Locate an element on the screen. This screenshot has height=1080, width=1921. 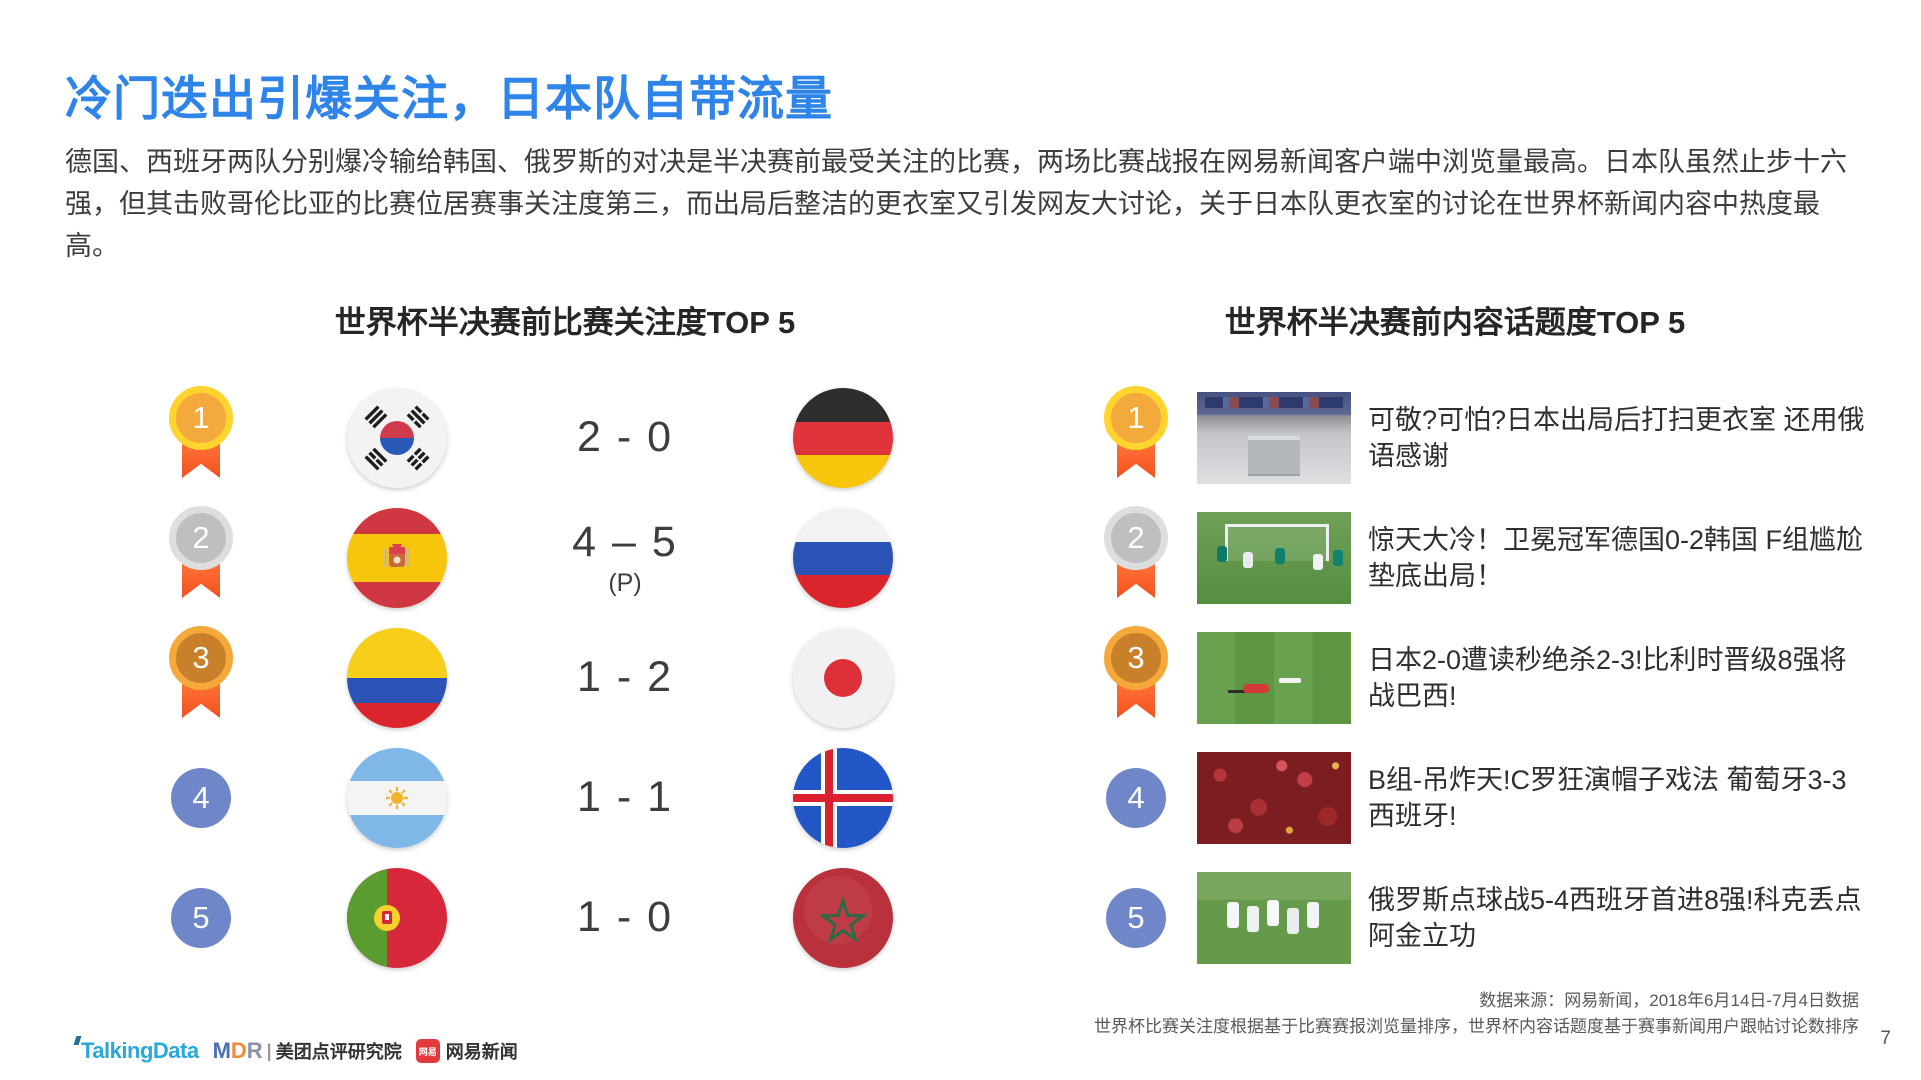
rank-row-4: 4 1 - 1 4 B组-吊炸天!C罗狂演帽子戏法 葡萄牙3-3西班牙! is located at coordinates (960, 798).